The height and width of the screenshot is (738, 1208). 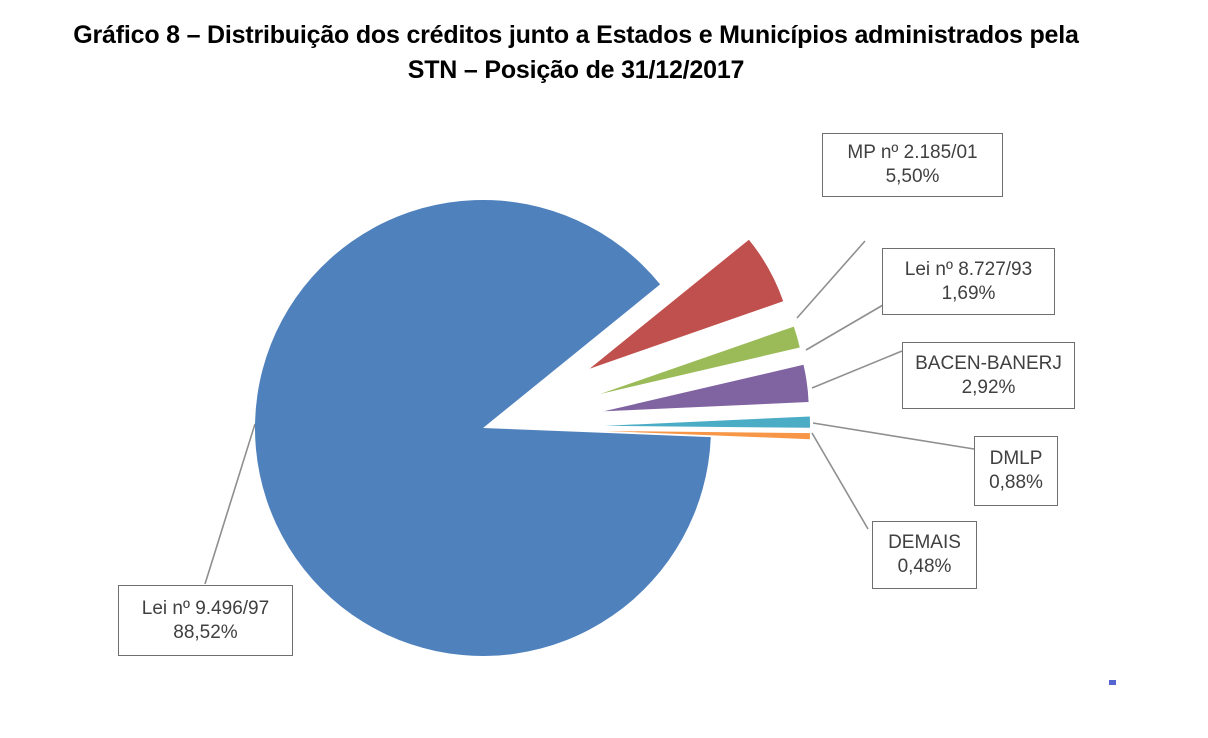 I want to click on pie-slice-dmlp, so click(x=708, y=422).